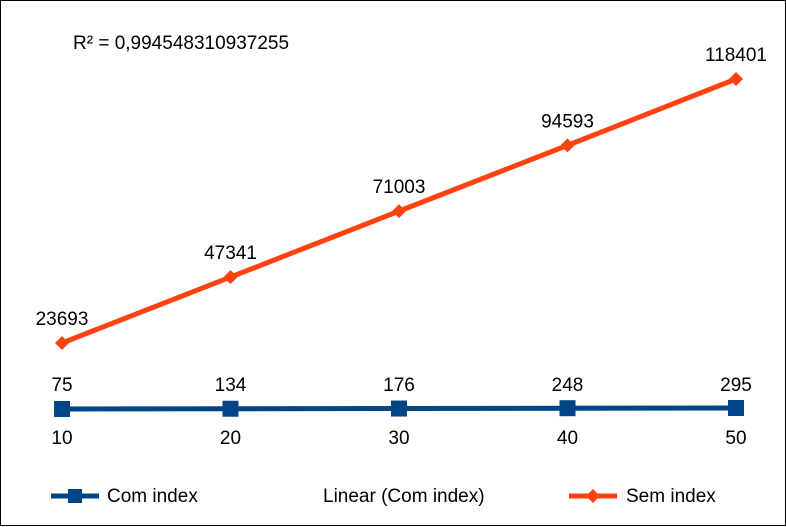  Describe the element at coordinates (230, 438) in the screenshot. I see `x-tick-label: 20` at that location.